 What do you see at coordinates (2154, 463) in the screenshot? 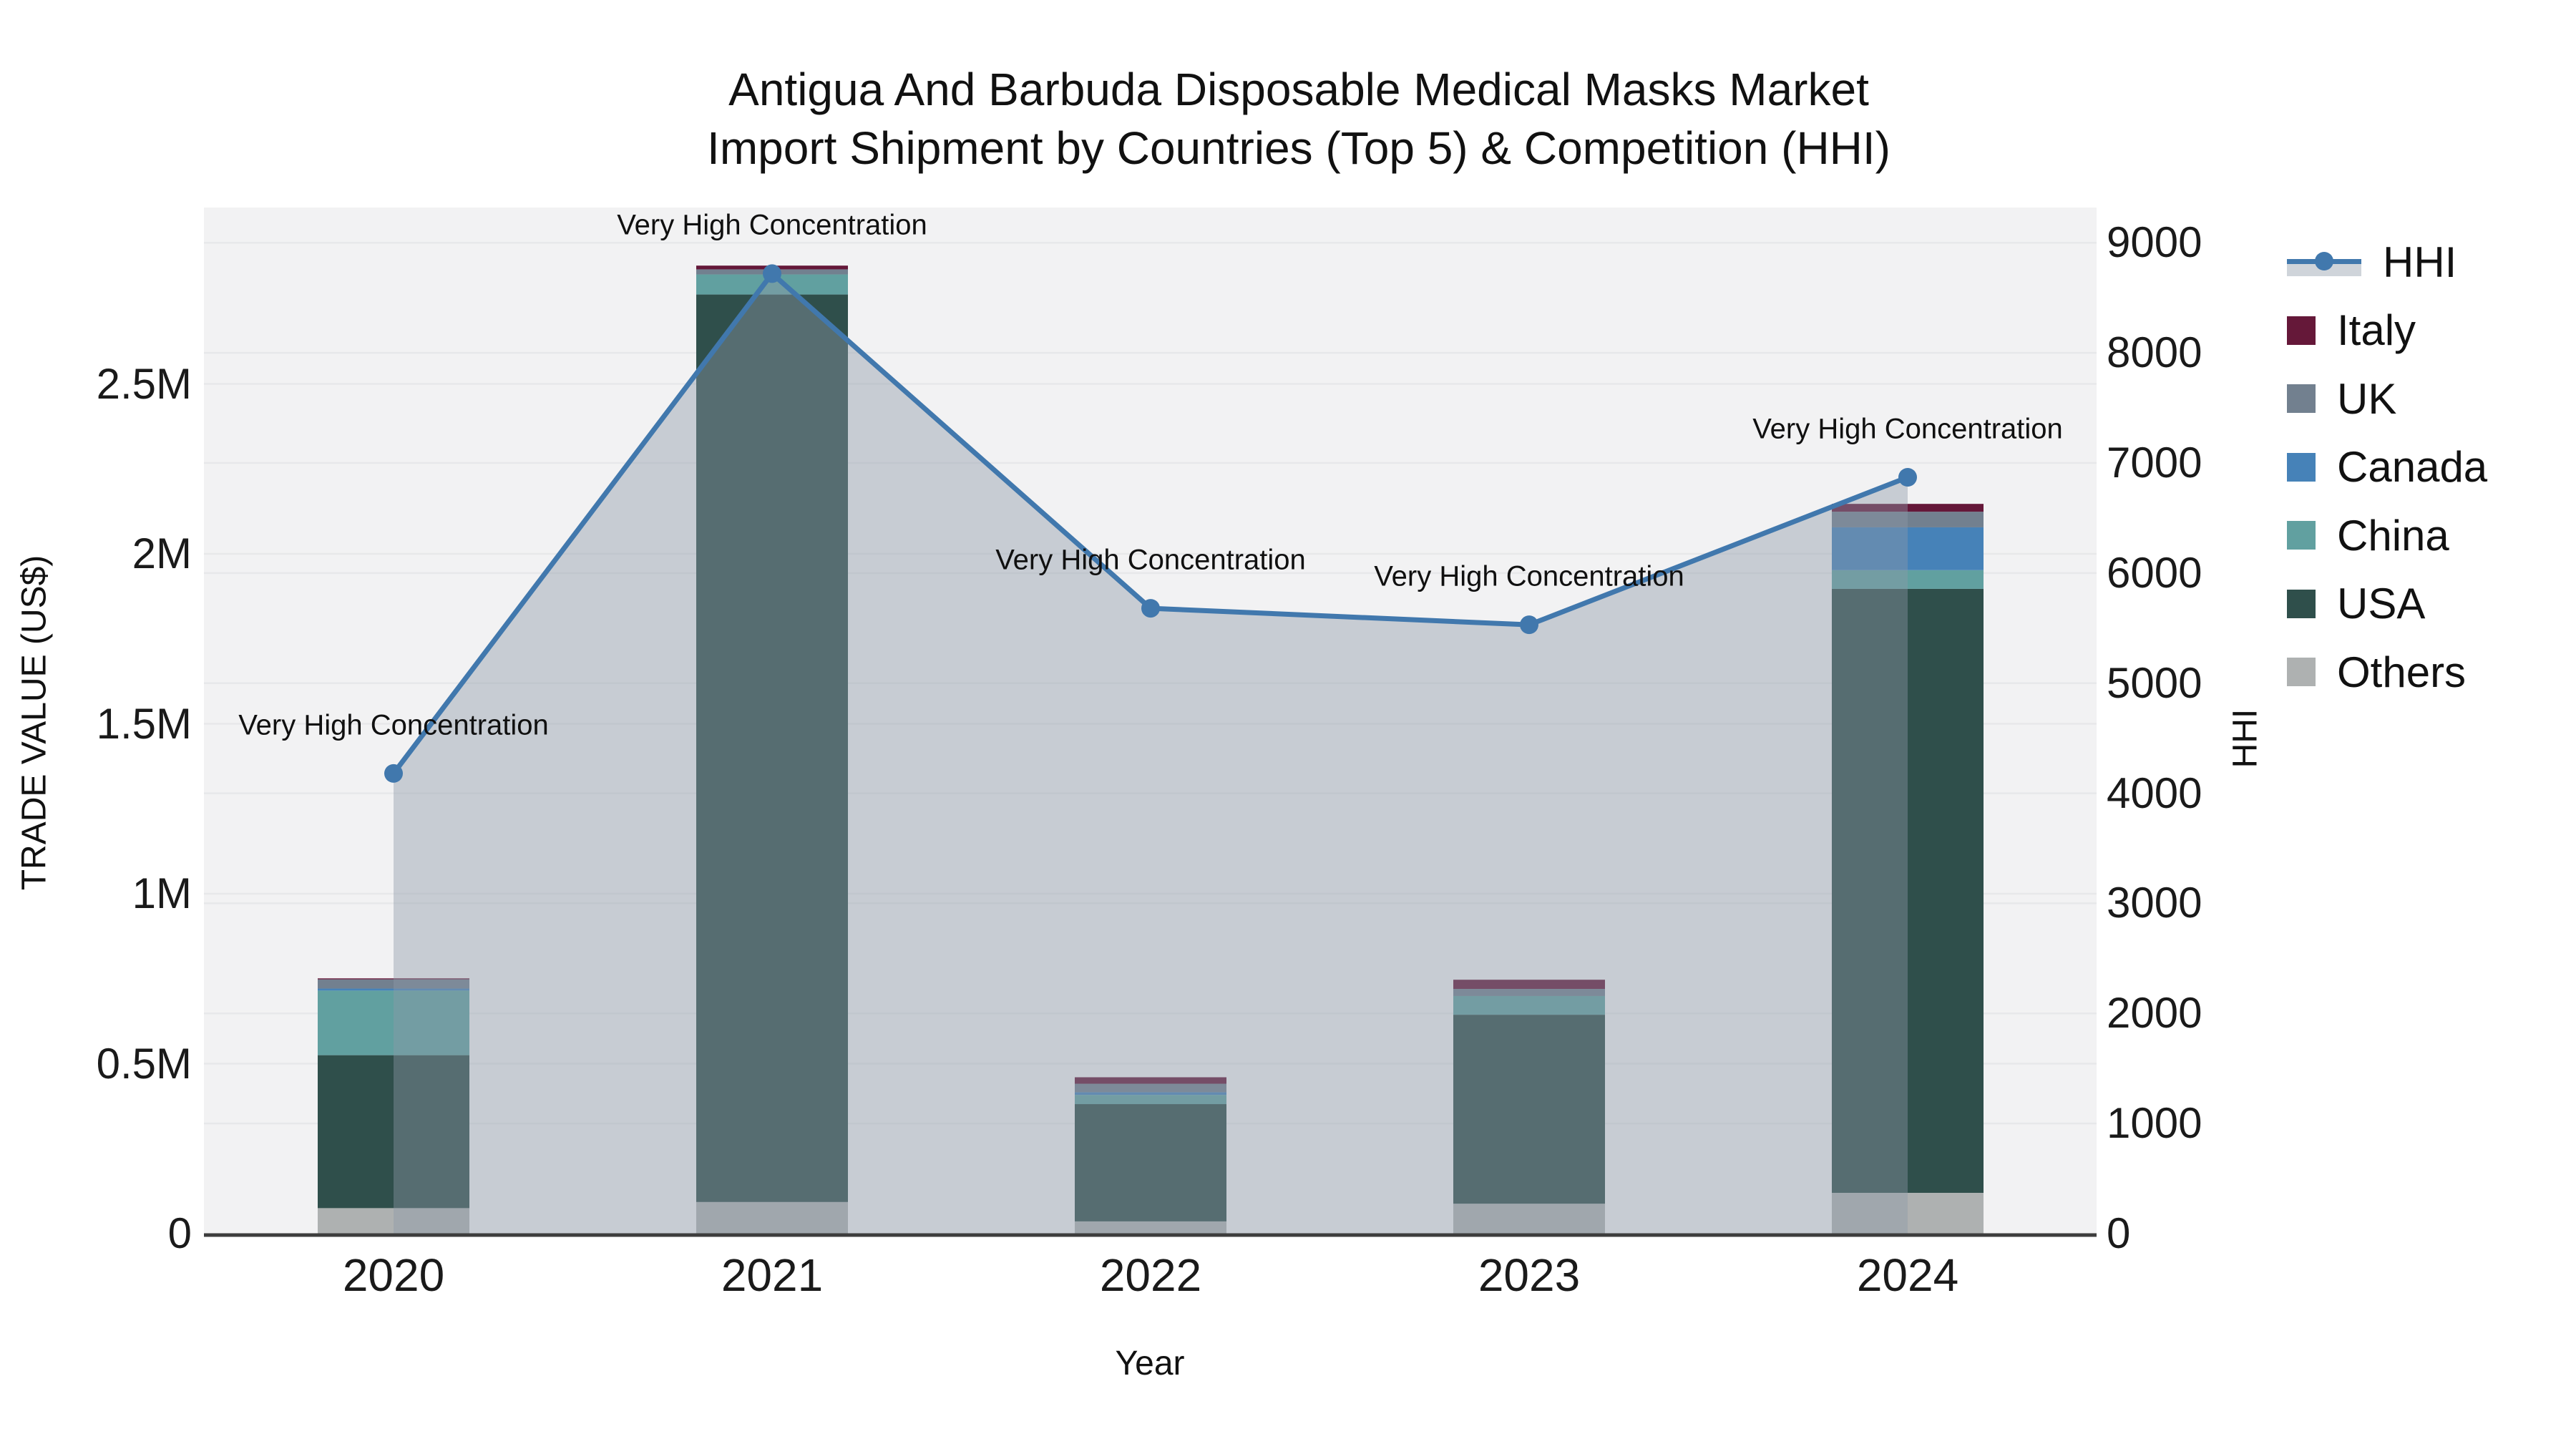
I see `y-right-tick-7000: 7000` at bounding box center [2154, 463].